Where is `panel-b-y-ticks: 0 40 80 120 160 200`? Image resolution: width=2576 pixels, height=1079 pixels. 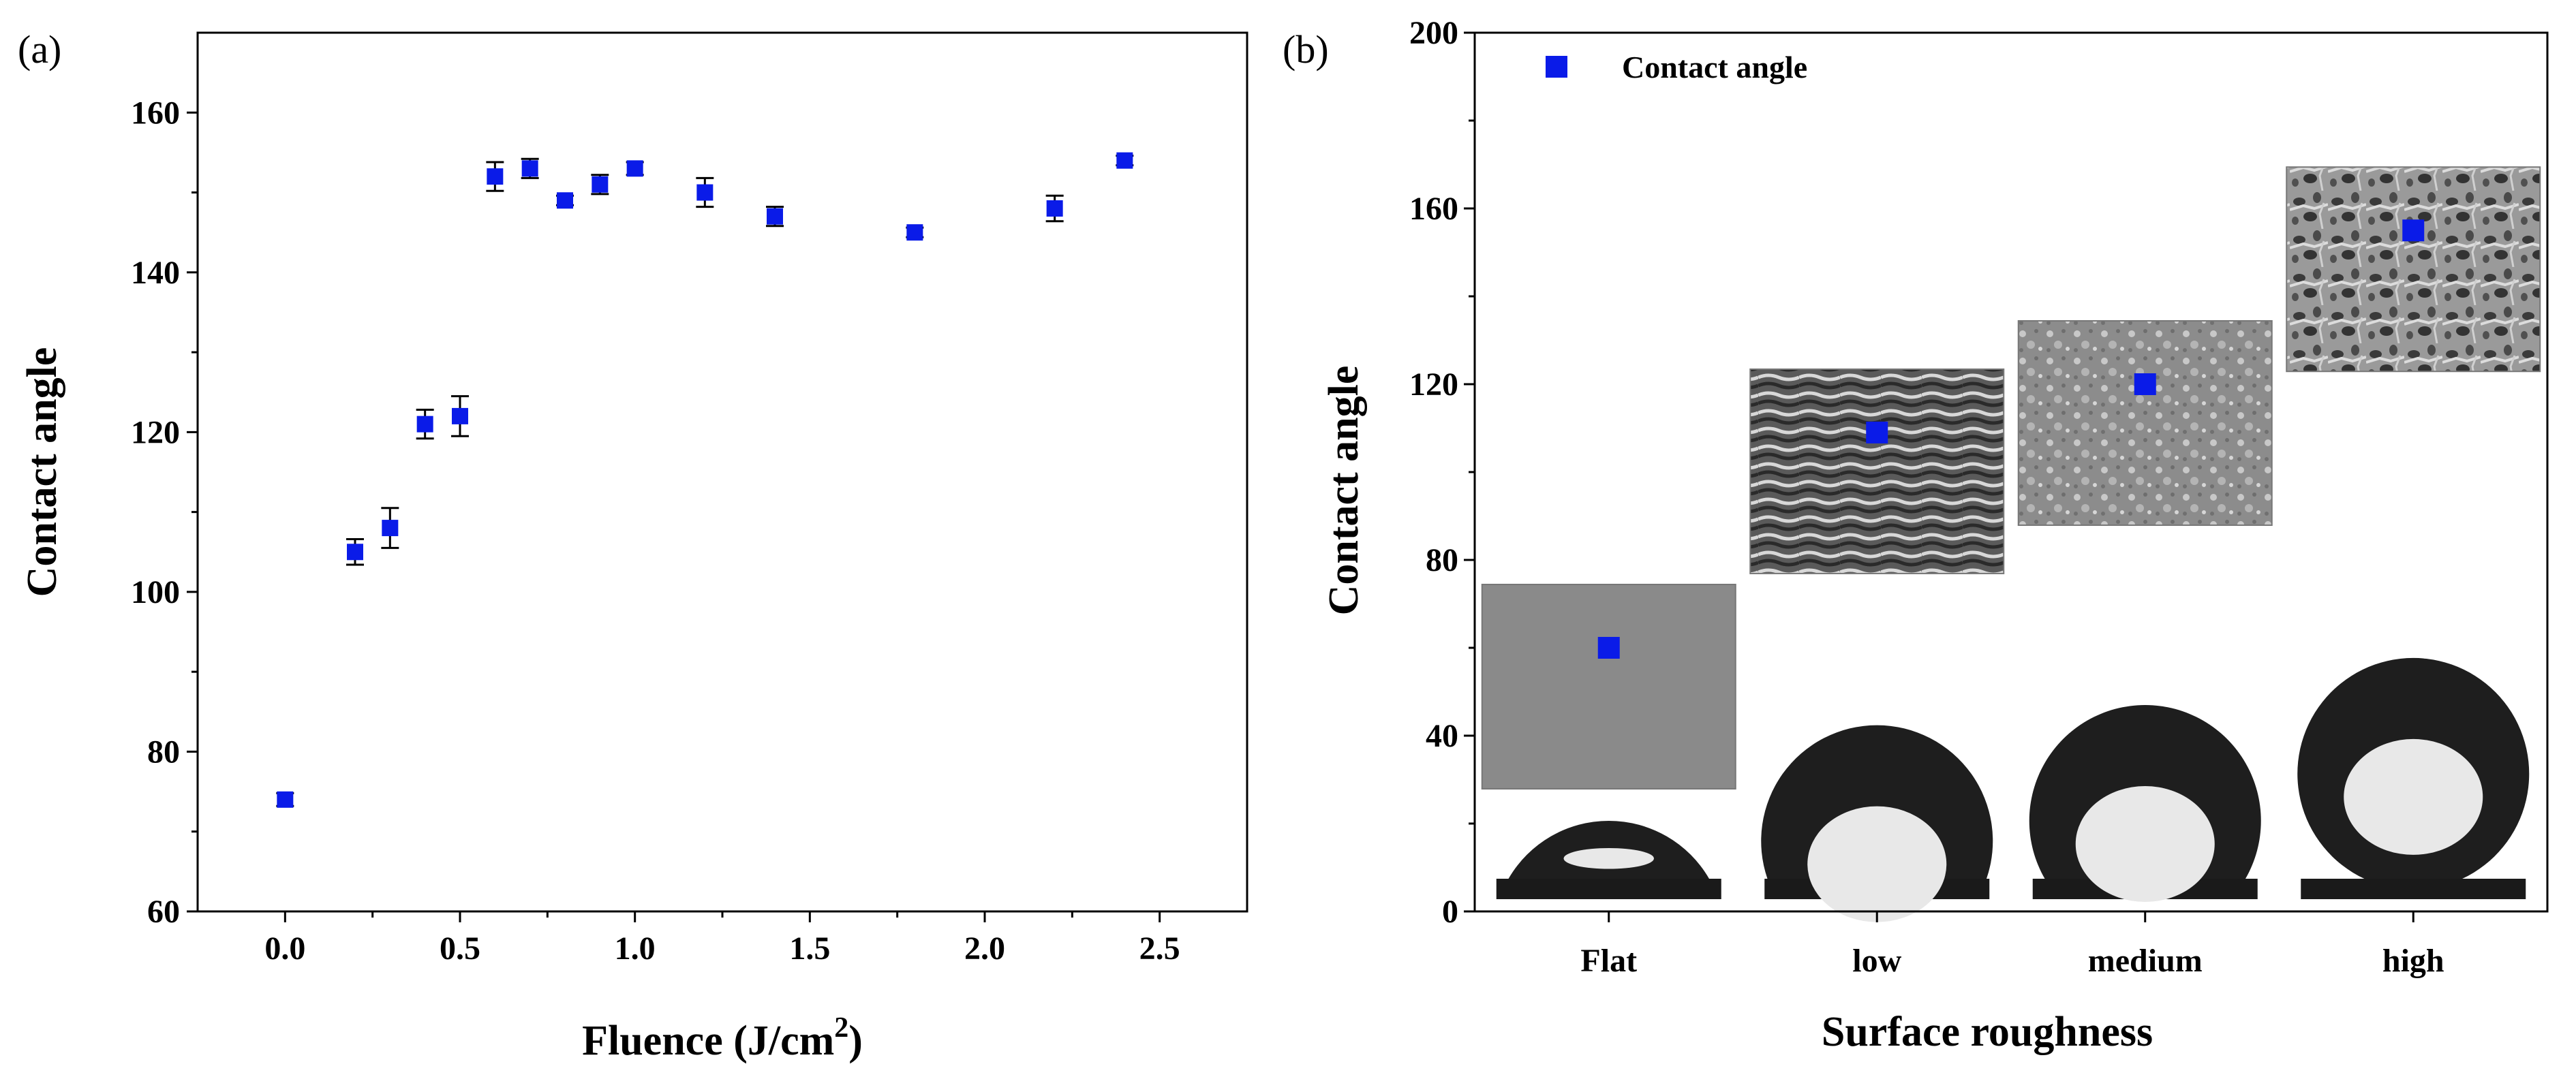 panel-b-y-ticks: 0 40 80 120 160 200 is located at coordinates (1442, 472).